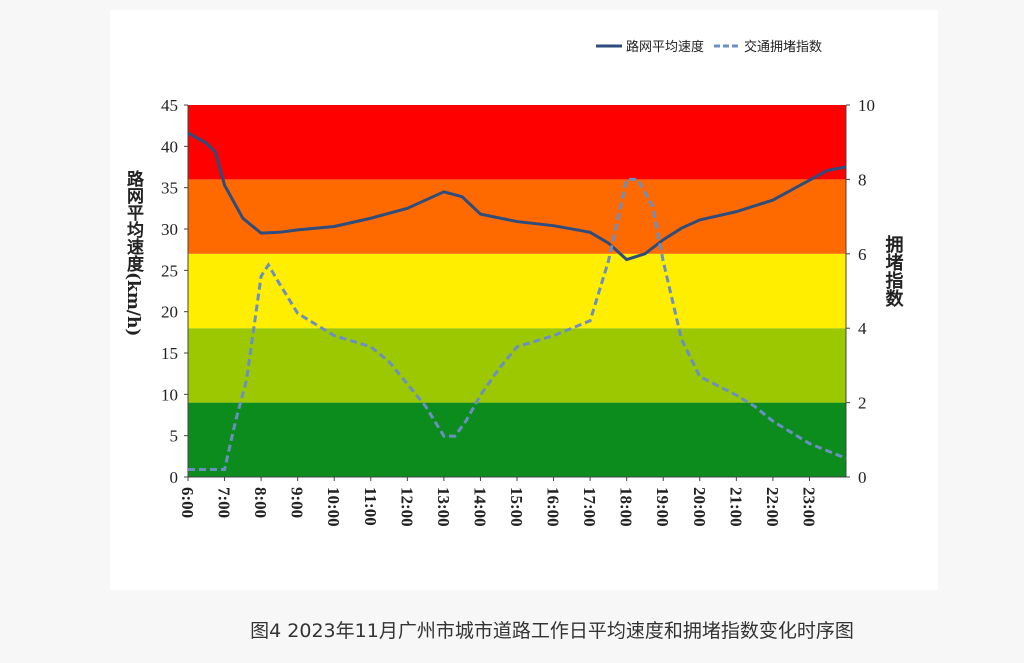 Image resolution: width=1024 pixels, height=663 pixels. I want to click on x-tick-label: 19:00, so click(662, 507).